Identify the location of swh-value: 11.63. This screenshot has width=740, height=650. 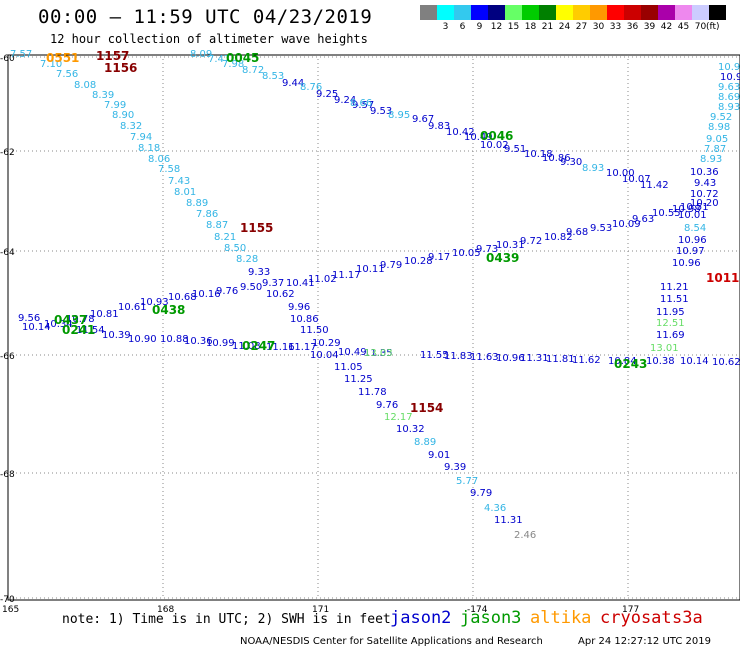
(484, 357).